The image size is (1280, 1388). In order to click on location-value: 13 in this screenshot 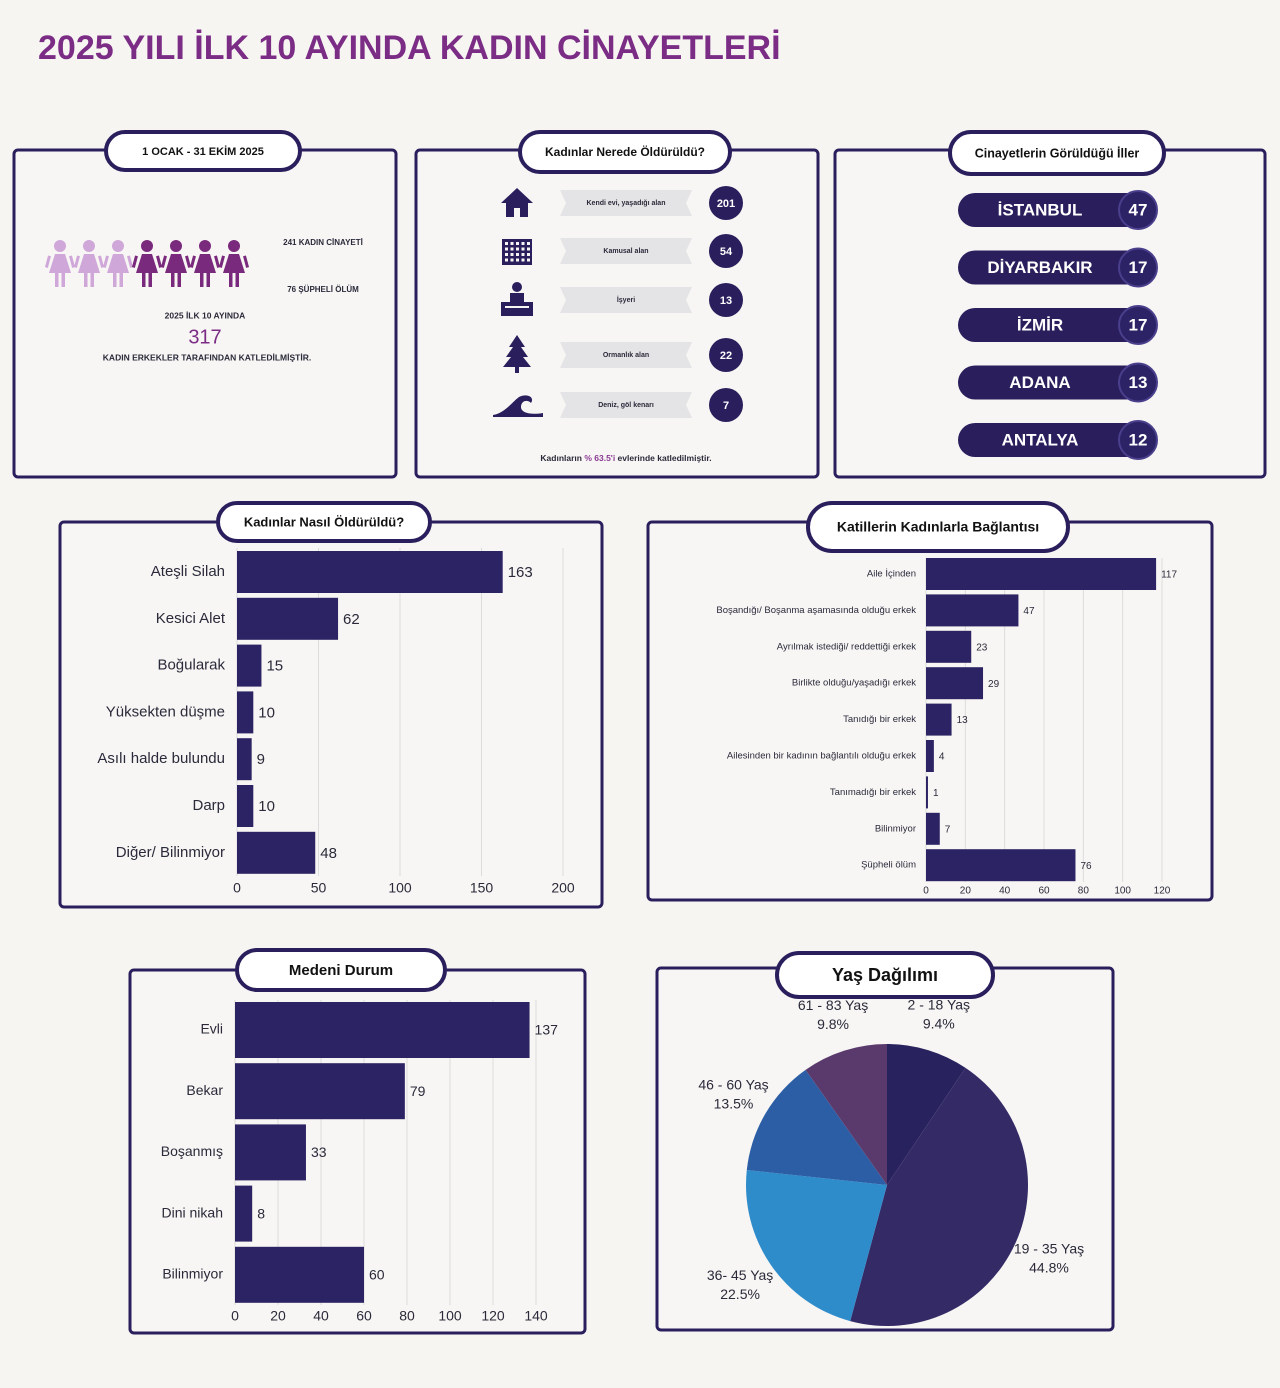, I will do `click(726, 301)`.